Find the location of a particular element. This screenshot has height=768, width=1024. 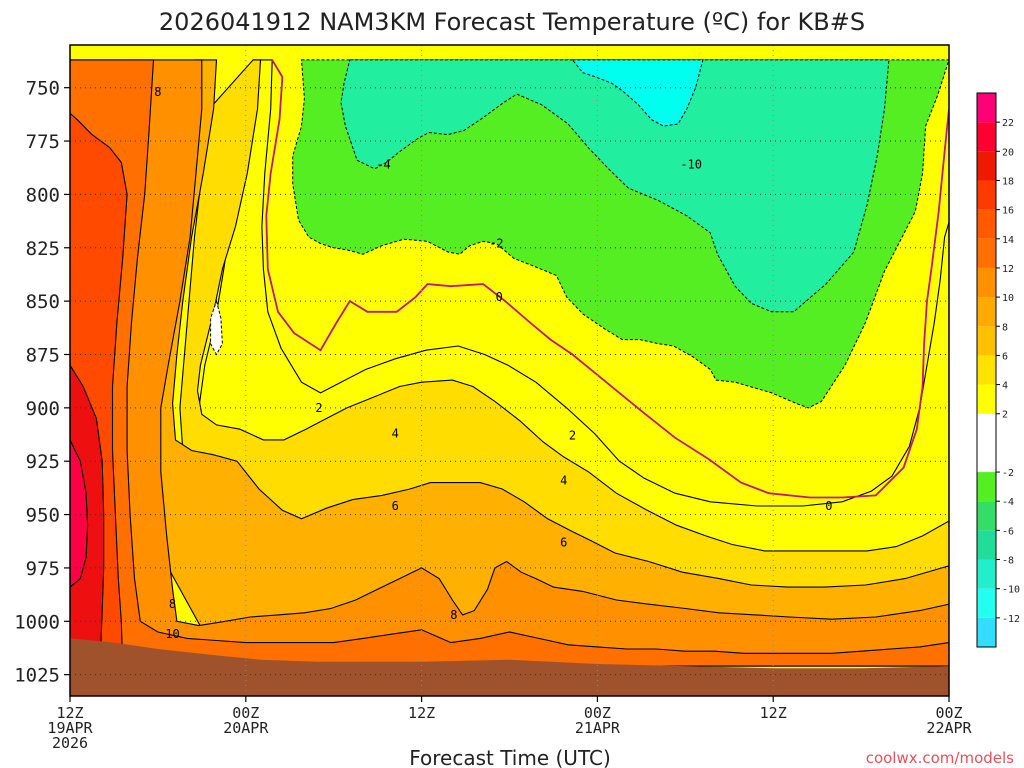

colorbar: -12 -10 -8 -6 -4 -2 2 4 6 8 10 12 14 16 18 20 22 is located at coordinates (998, 370).